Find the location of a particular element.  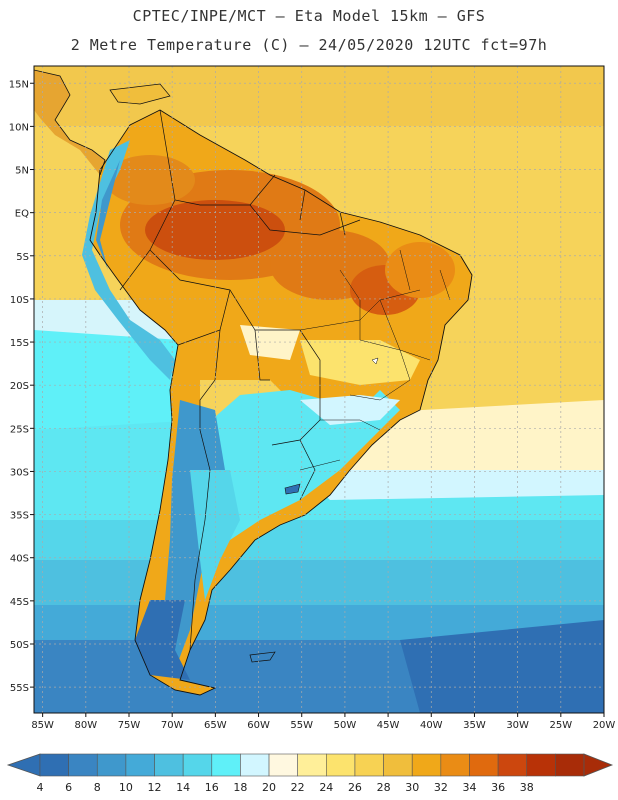

colorbar-tick-label: 30 is located at coordinates (412, 787).